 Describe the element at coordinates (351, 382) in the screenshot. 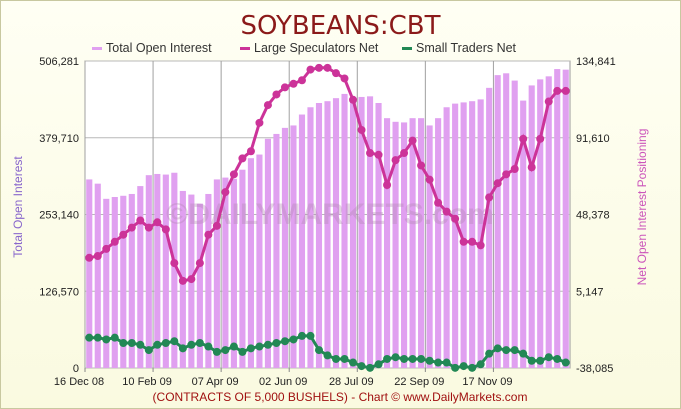

I see `x-axis-tick-label: 28 Jul 09` at that location.